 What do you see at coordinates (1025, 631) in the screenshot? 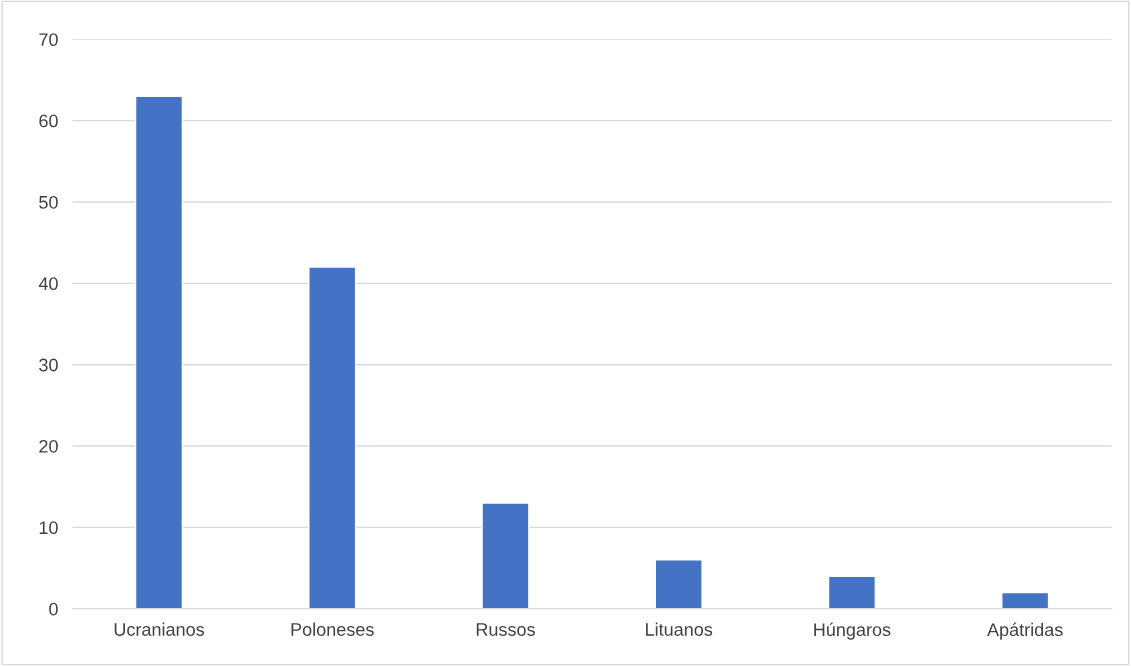
I see `x-tick-label: Apátridas` at bounding box center [1025, 631].